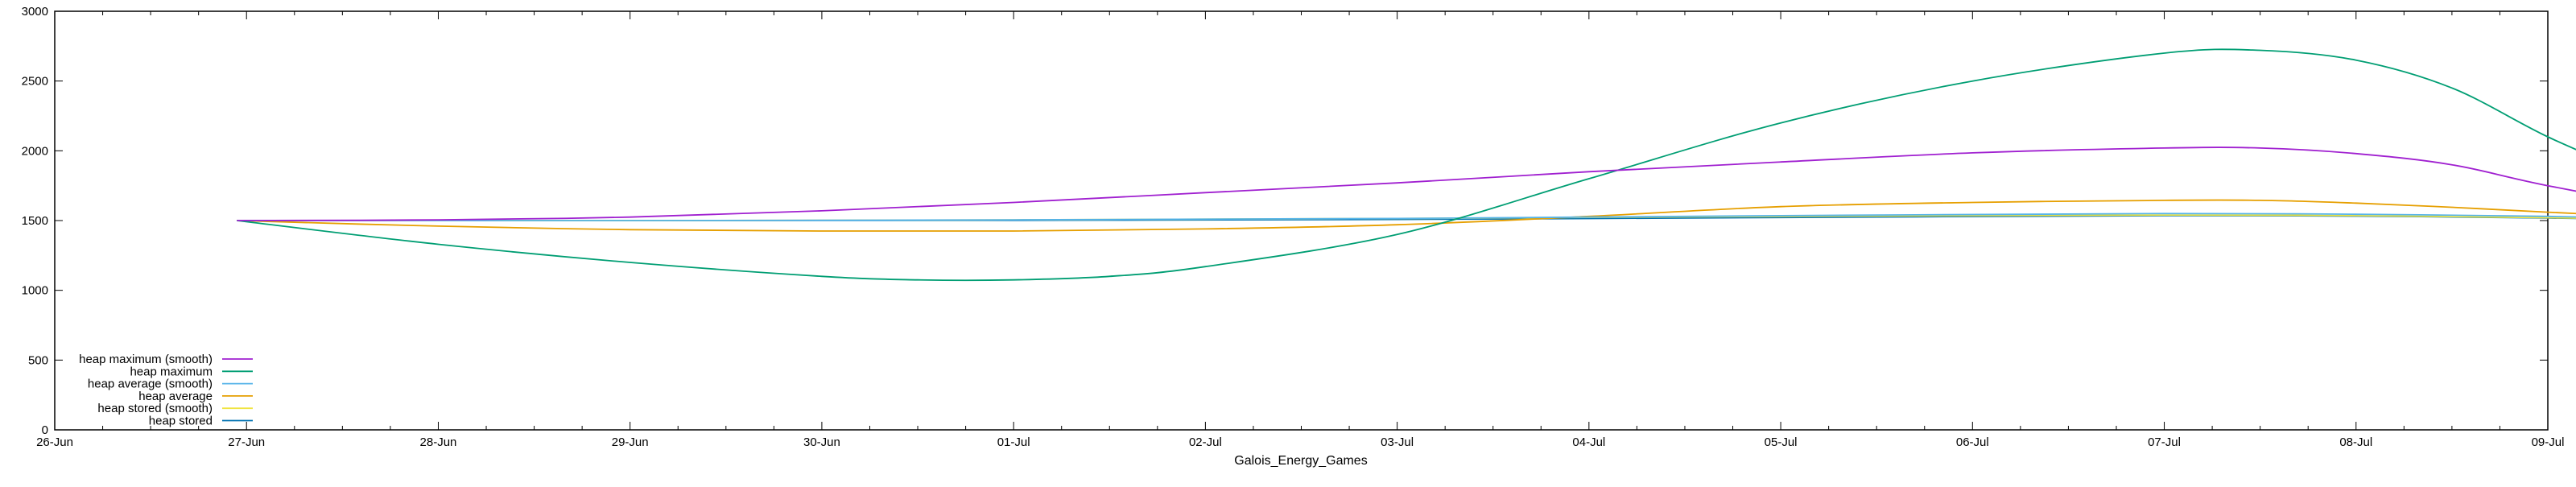  What do you see at coordinates (38, 360) in the screenshot?
I see `y-tick-label: 500` at bounding box center [38, 360].